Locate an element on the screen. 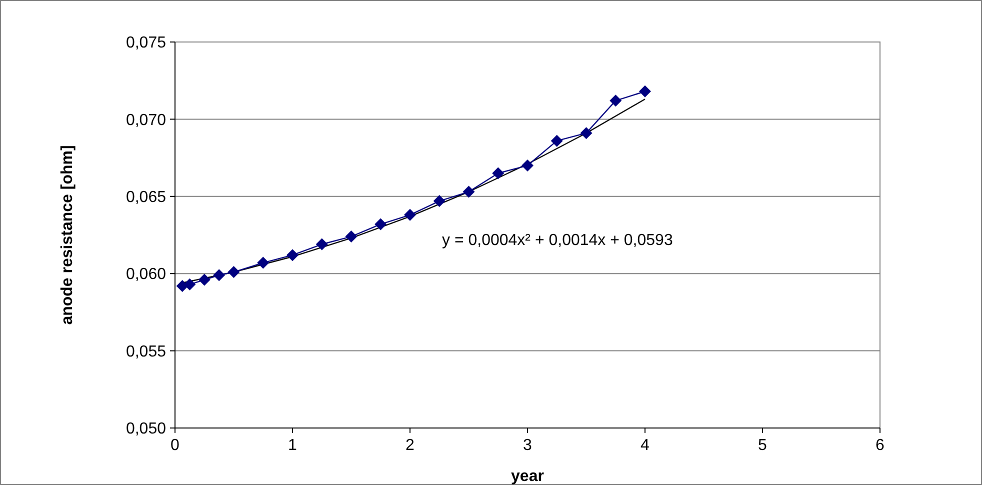  x-tick-label: 4 is located at coordinates (645, 445).